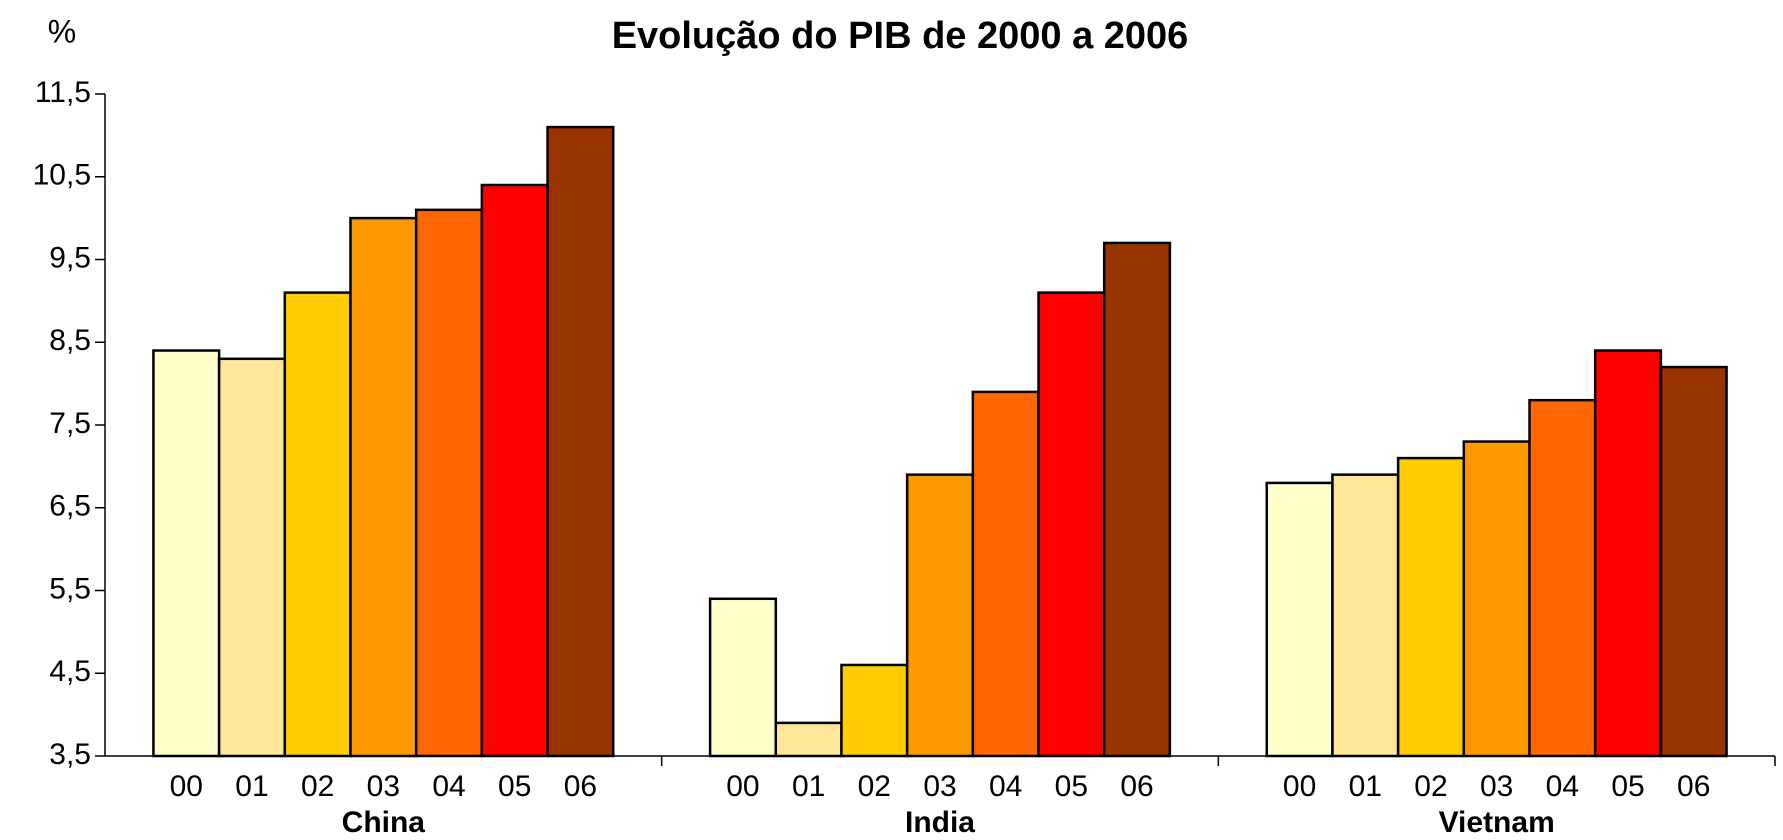  Describe the element at coordinates (70, 340) in the screenshot. I see `y-tick-label: 8,5` at that location.